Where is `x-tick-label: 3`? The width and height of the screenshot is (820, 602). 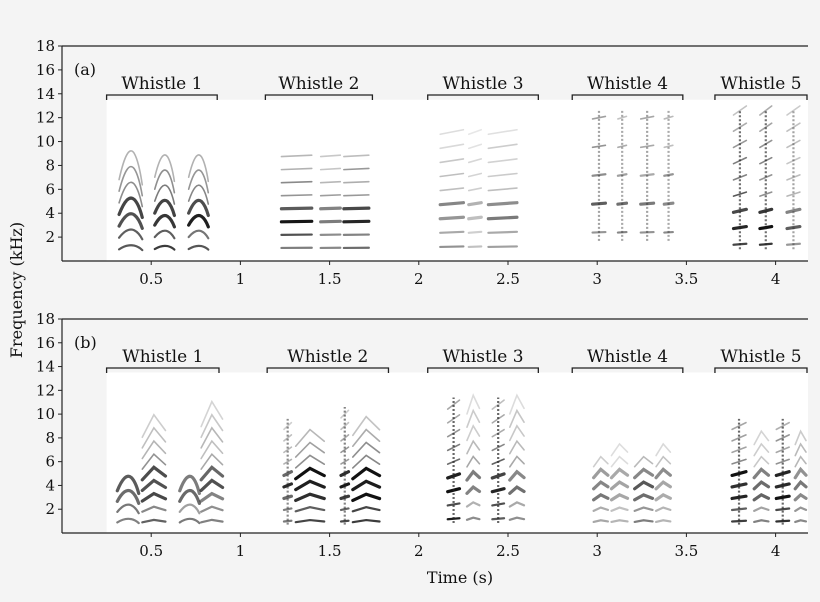
x-tick-label: 3 is located at coordinates (597, 279).